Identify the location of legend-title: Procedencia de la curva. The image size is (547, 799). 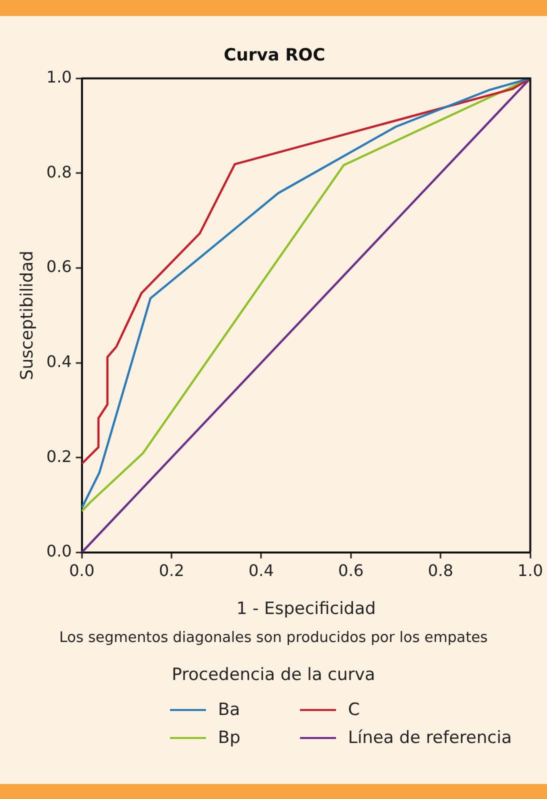
(273, 675).